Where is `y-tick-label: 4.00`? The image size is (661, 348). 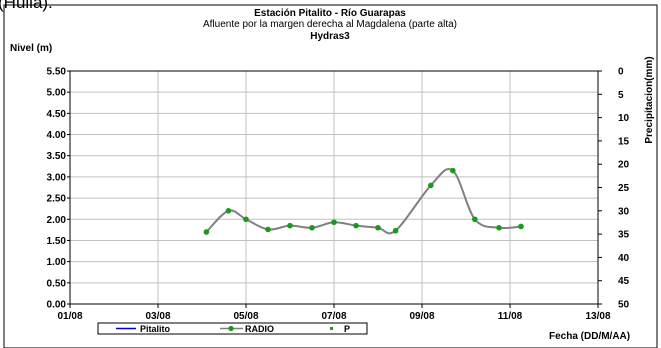
y-tick-label: 4.00 is located at coordinates (57, 135).